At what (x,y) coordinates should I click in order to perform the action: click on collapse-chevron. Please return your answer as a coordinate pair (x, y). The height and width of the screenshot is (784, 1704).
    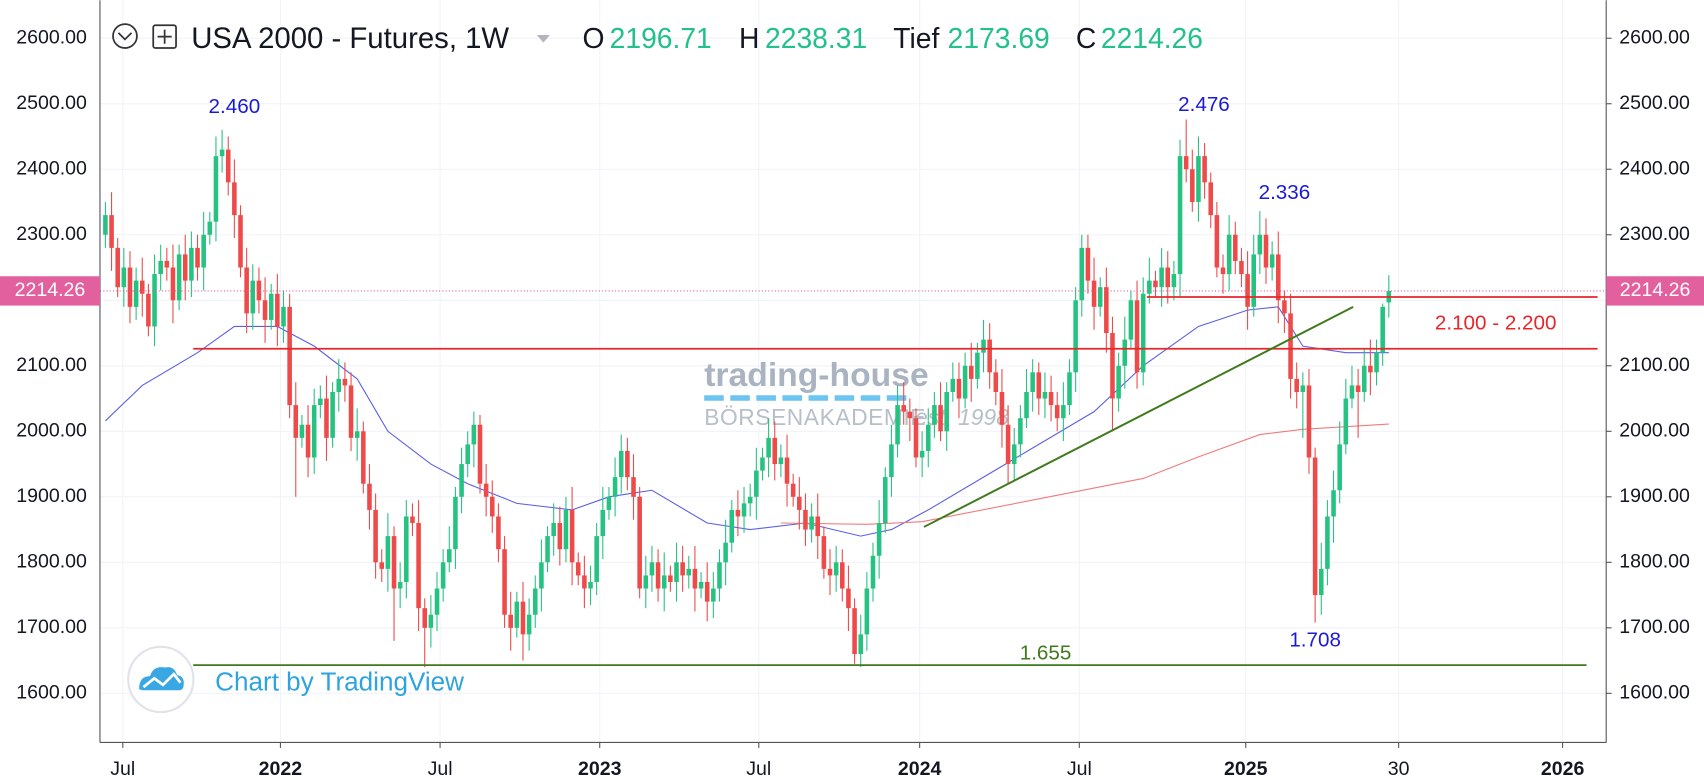
    Looking at the image, I should click on (125, 36).